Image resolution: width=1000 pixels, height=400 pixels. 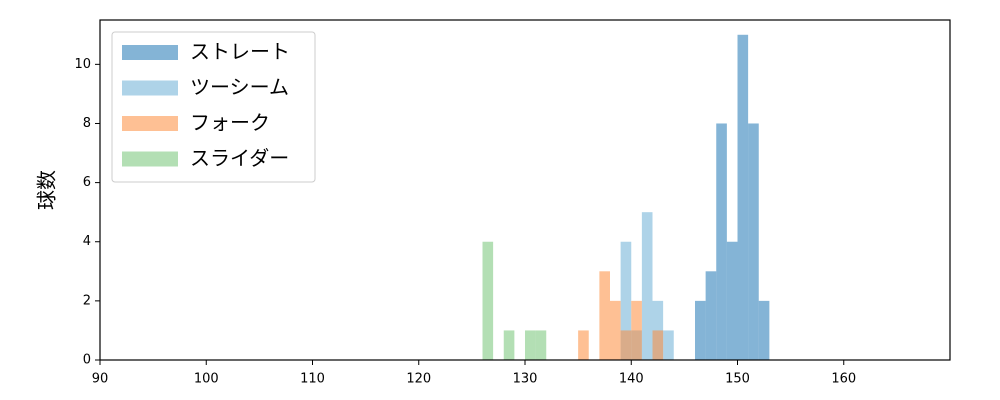 I want to click on legend-frame, so click(x=213, y=107).